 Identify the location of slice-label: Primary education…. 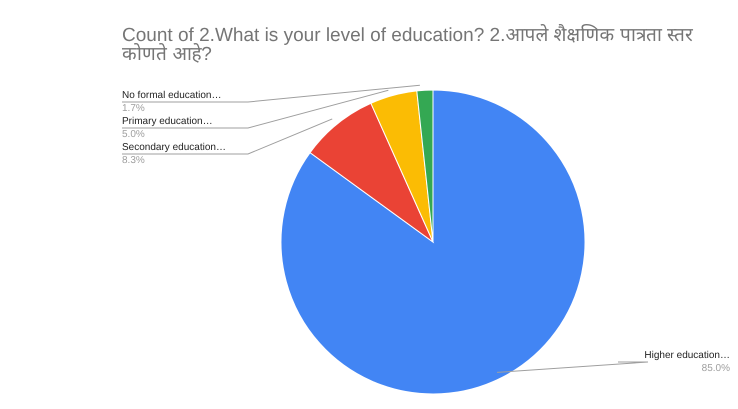
(167, 121).